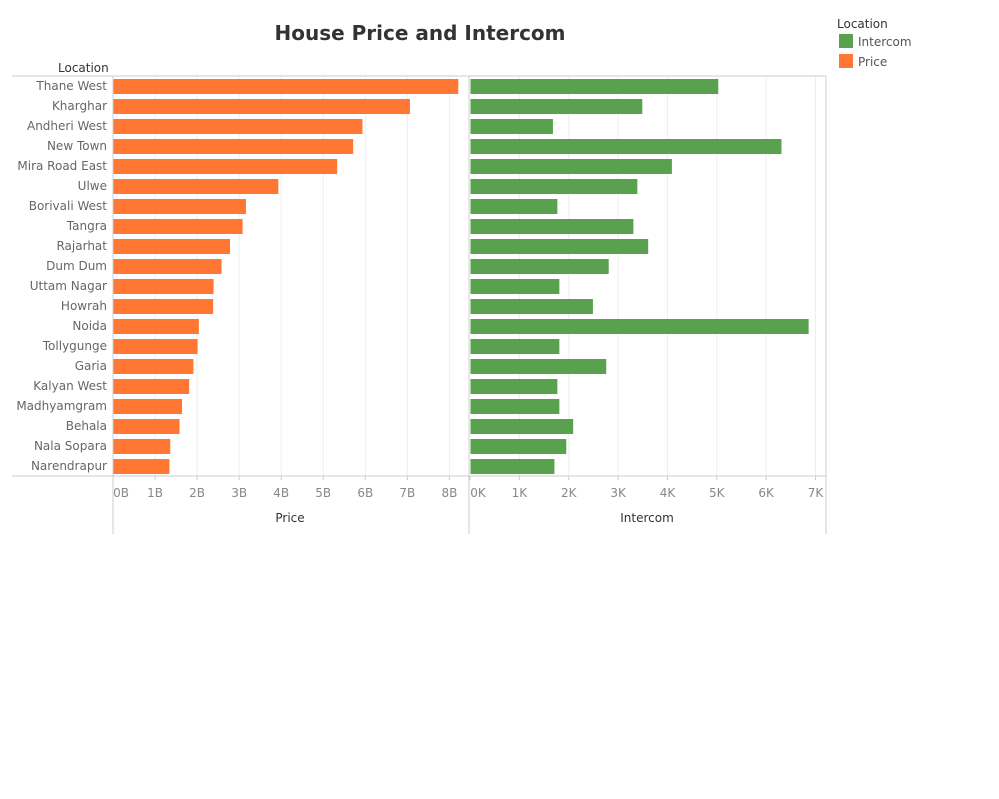 This screenshot has height=799, width=999. I want to click on row-label: Borivali West, so click(68, 206).